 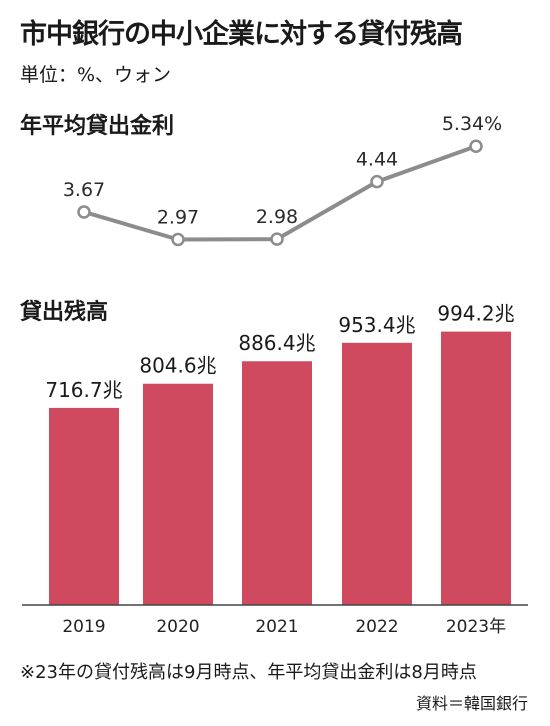 What do you see at coordinates (83, 627) in the screenshot?
I see `x-tick-2019: 2019` at bounding box center [83, 627].